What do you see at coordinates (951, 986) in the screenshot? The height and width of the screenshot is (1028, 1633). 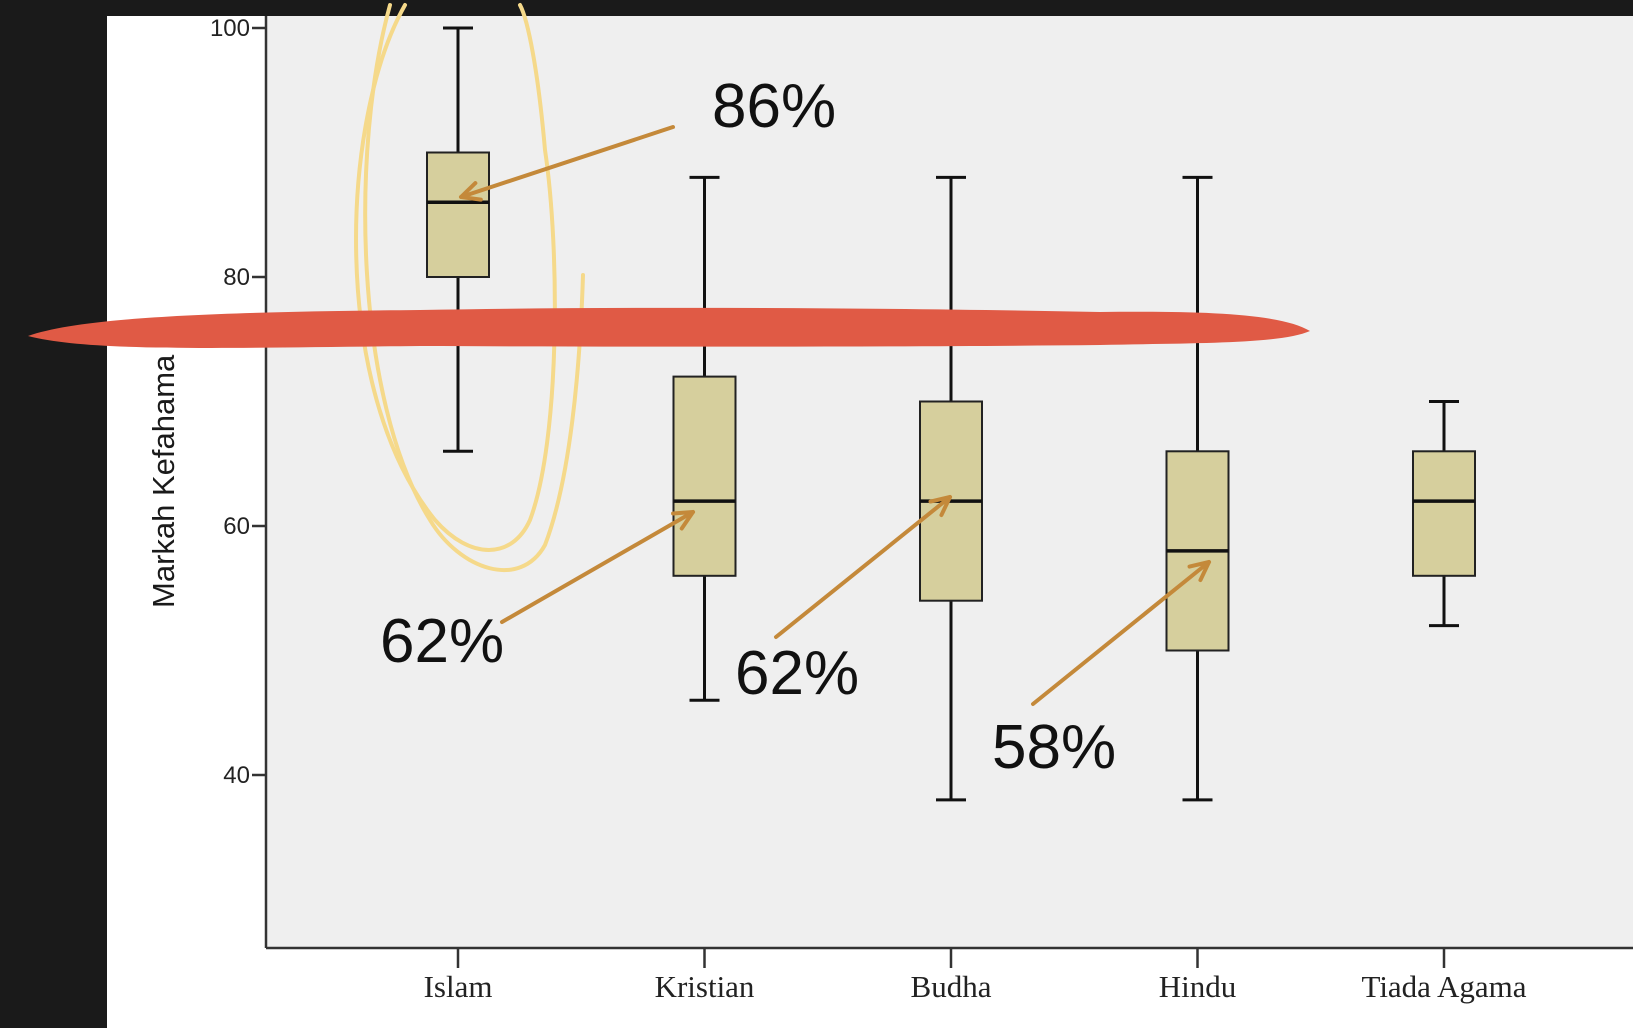 I see `x-tick-label: Budha` at bounding box center [951, 986].